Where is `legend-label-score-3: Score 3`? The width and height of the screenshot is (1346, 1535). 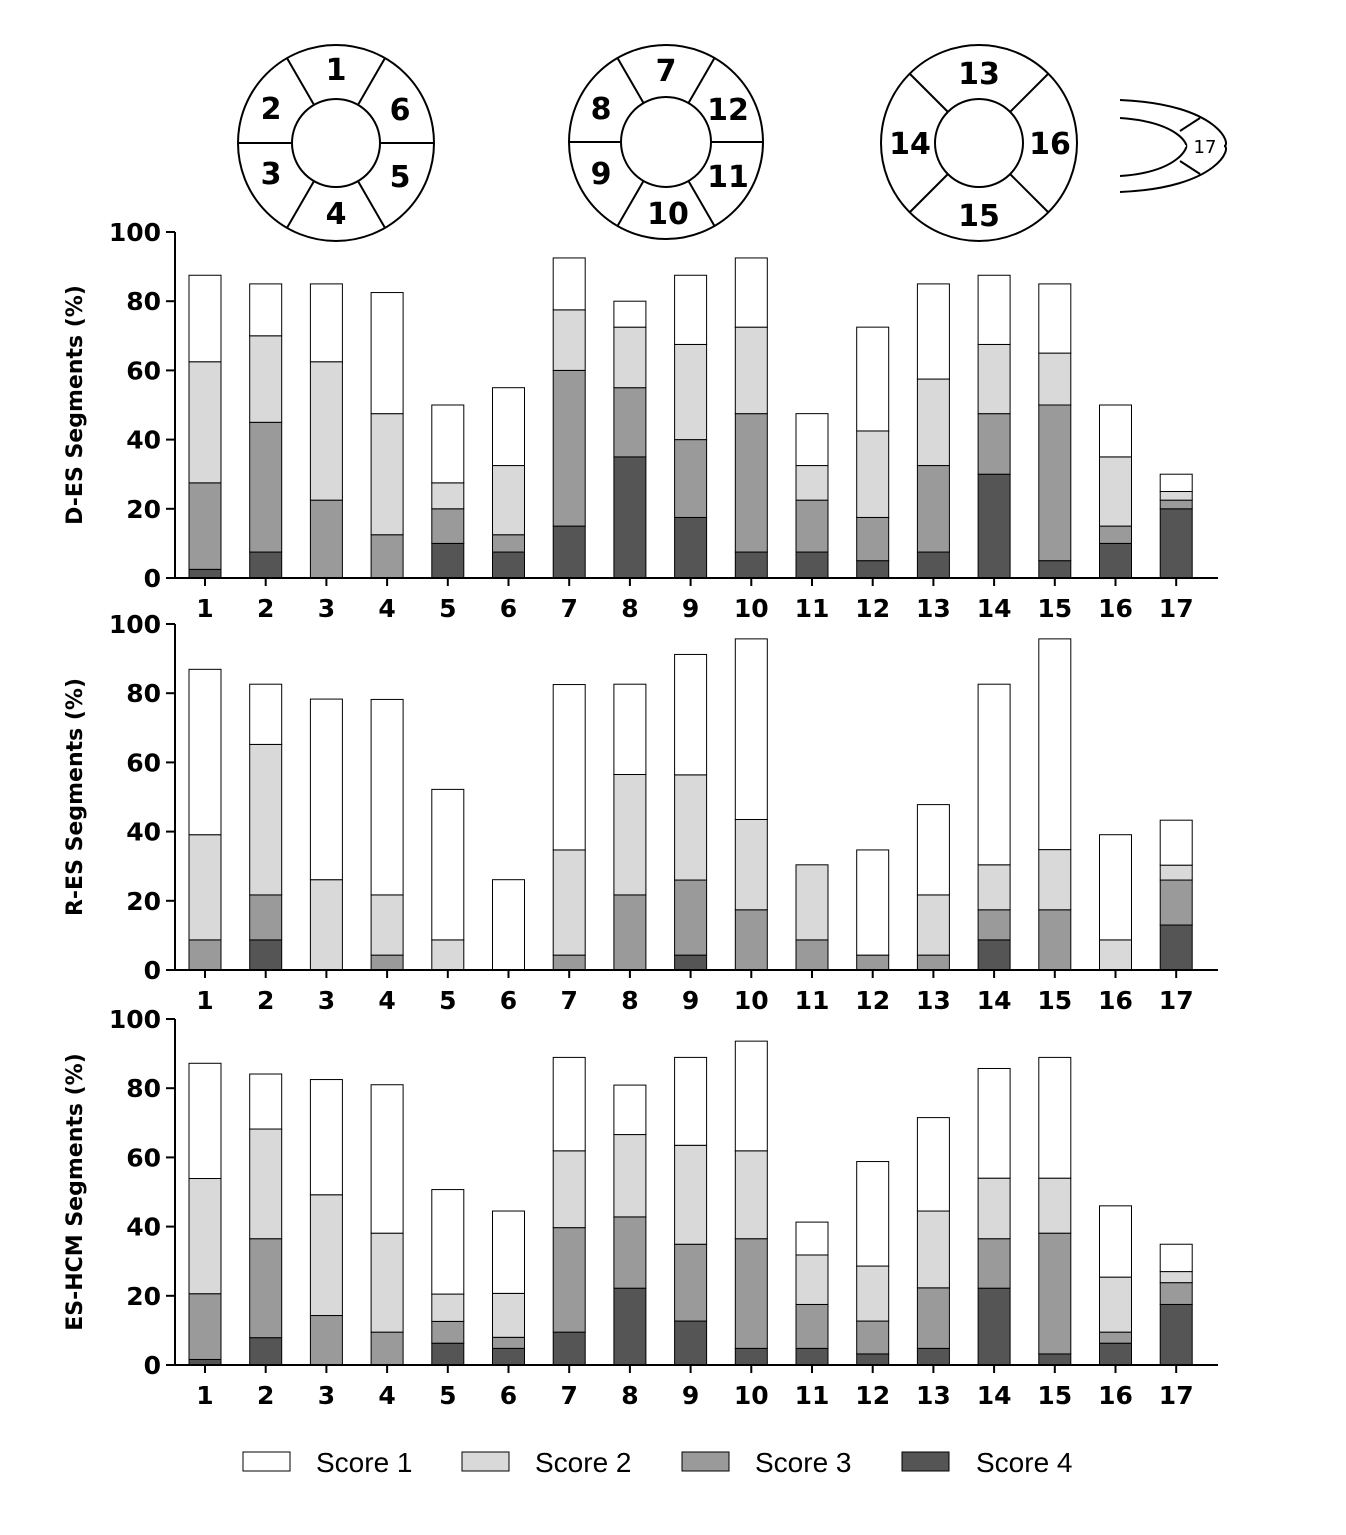 legend-label-score-3: Score 3 is located at coordinates (803, 1462).